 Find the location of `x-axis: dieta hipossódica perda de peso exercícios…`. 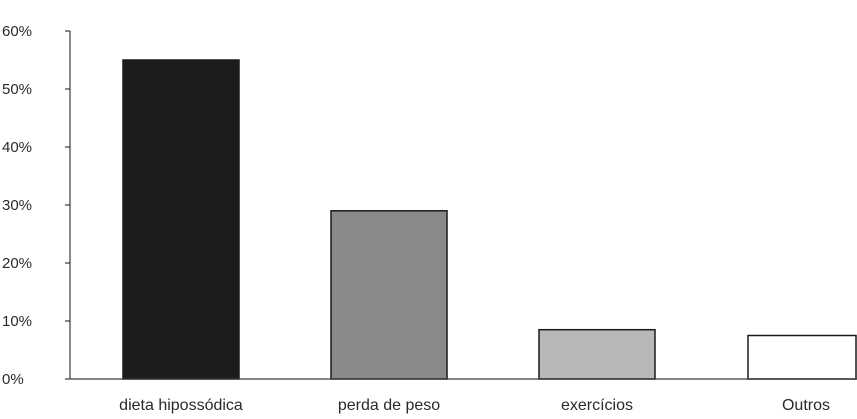

x-axis: dieta hipossódica perda de peso exercícios… is located at coordinates (463, 396).